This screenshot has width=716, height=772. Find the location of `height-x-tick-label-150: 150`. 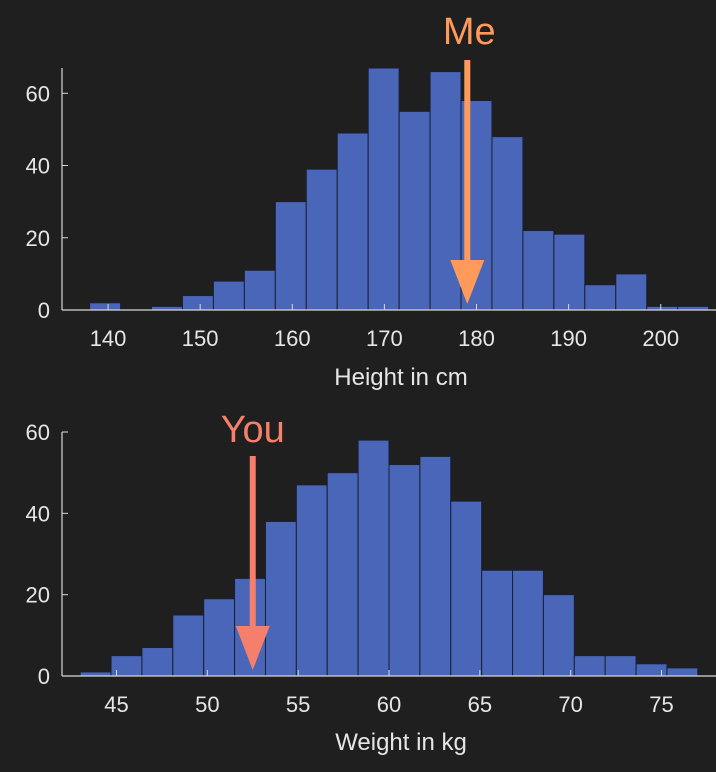

height-x-tick-label-150: 150 is located at coordinates (200, 338).